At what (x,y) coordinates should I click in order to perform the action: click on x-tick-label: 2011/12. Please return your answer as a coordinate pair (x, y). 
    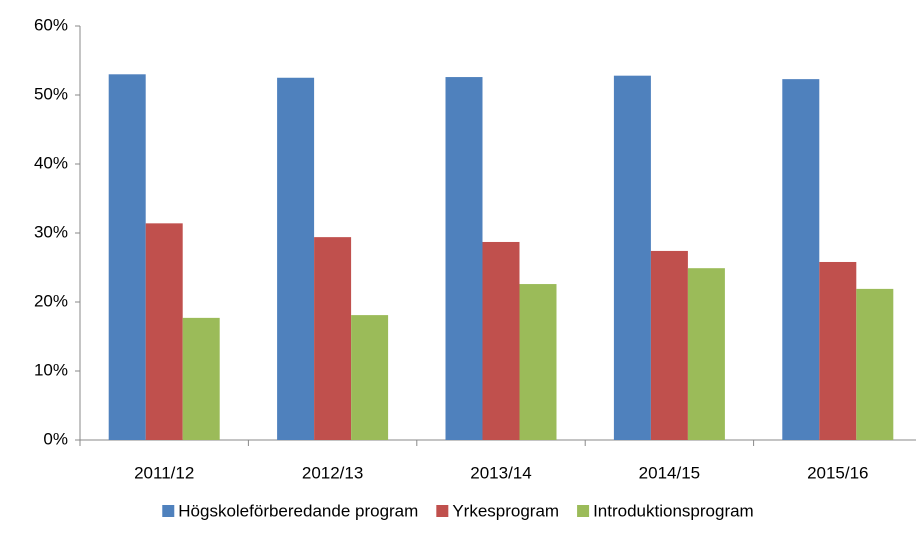
    Looking at the image, I should click on (164, 472).